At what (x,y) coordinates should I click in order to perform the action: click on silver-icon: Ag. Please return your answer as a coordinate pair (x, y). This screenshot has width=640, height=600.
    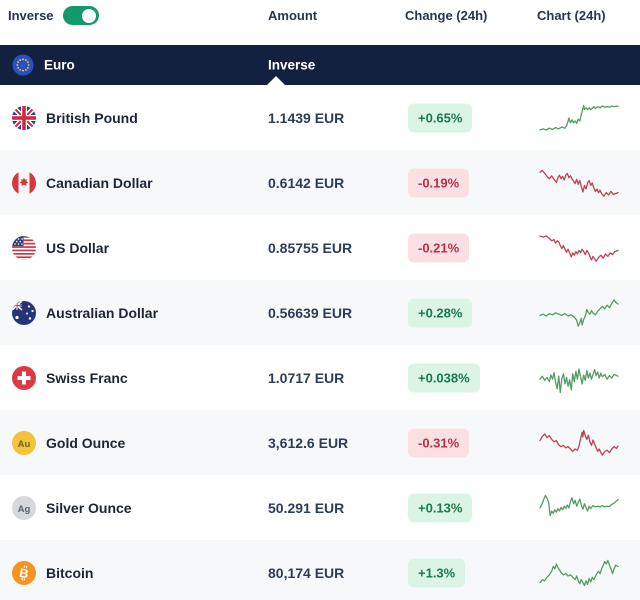
    Looking at the image, I should click on (24, 507).